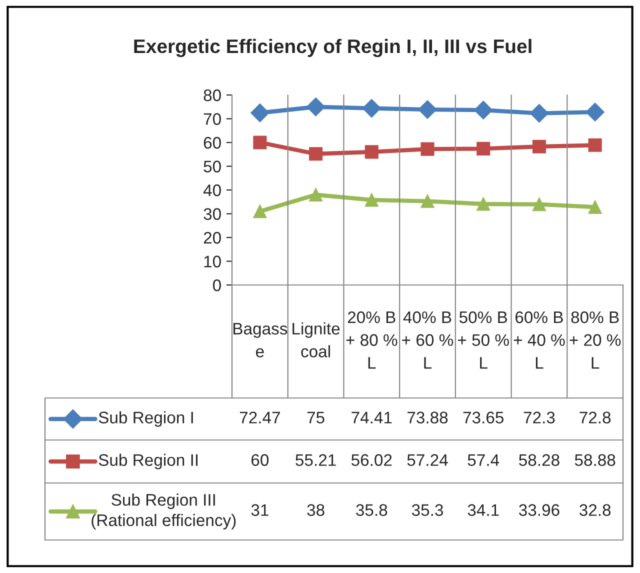 The image size is (640, 573). What do you see at coordinates (148, 462) in the screenshot?
I see `legend-label: Sub Region II` at bounding box center [148, 462].